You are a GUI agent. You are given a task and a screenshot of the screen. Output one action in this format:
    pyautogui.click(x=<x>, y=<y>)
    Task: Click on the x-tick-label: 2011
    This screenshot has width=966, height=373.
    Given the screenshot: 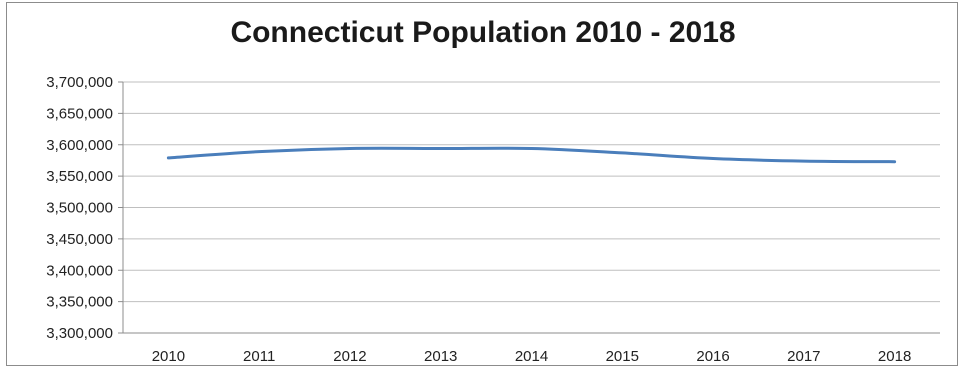 What is the action you would take?
    pyautogui.click(x=259, y=356)
    